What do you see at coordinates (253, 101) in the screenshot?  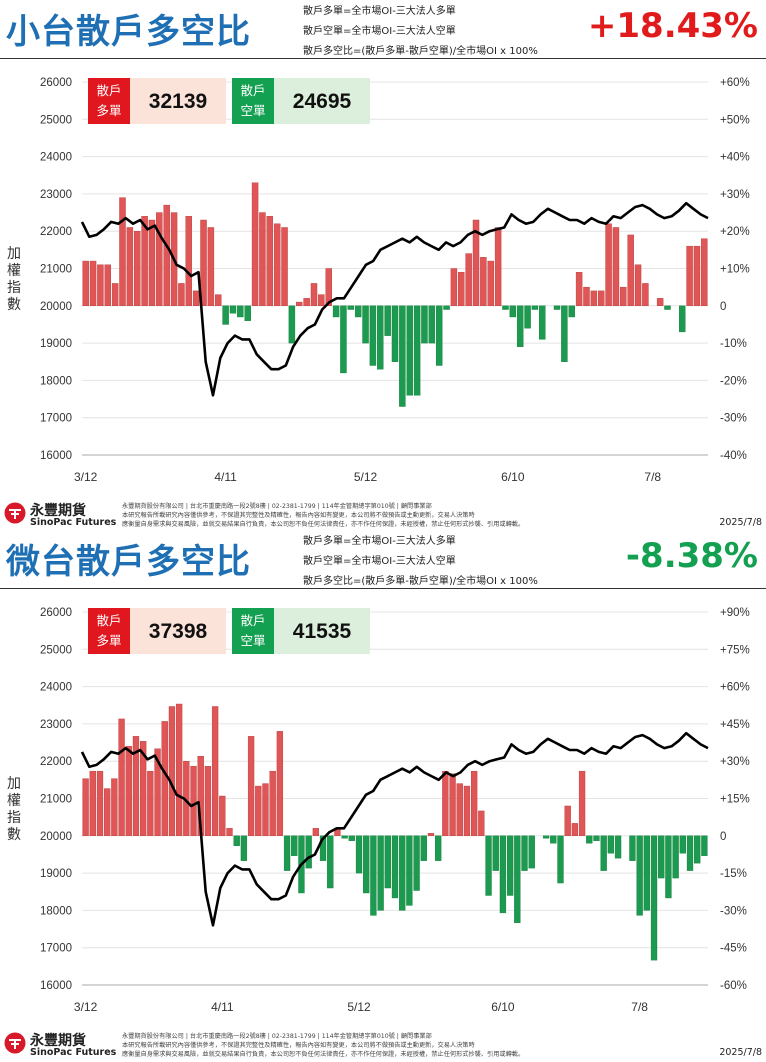 I see `short-badge` at bounding box center [253, 101].